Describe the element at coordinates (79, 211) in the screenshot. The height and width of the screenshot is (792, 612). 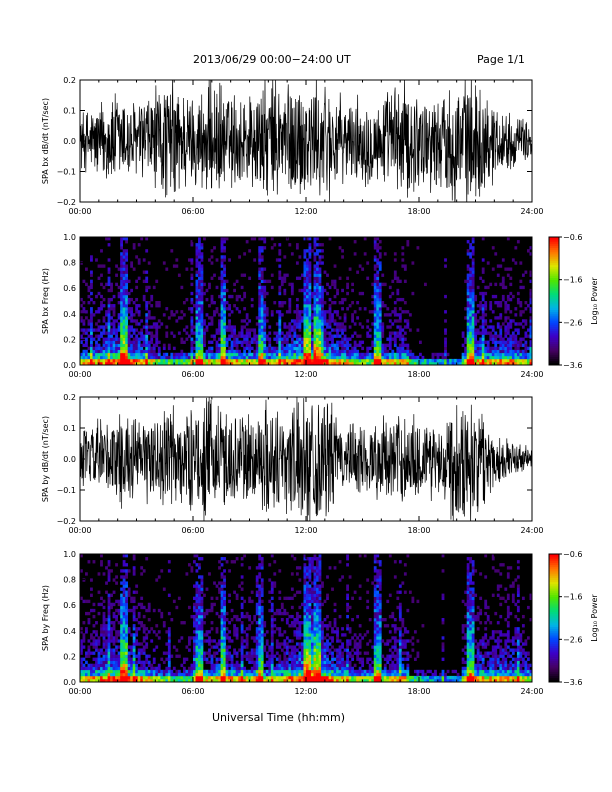
I see `x-tick-label: 00:00` at that location.